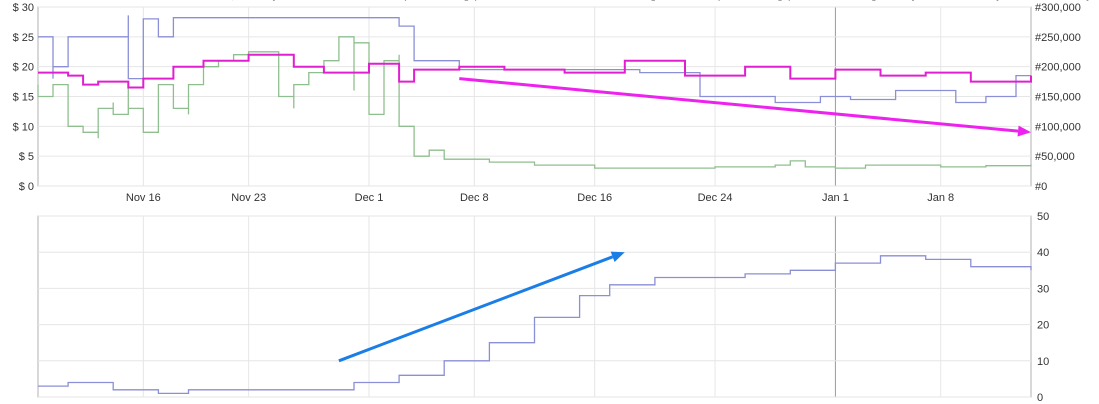 The image size is (1099, 404). Describe the element at coordinates (535, 71) in the screenshot. I see `series-line-sales-rank` at that location.